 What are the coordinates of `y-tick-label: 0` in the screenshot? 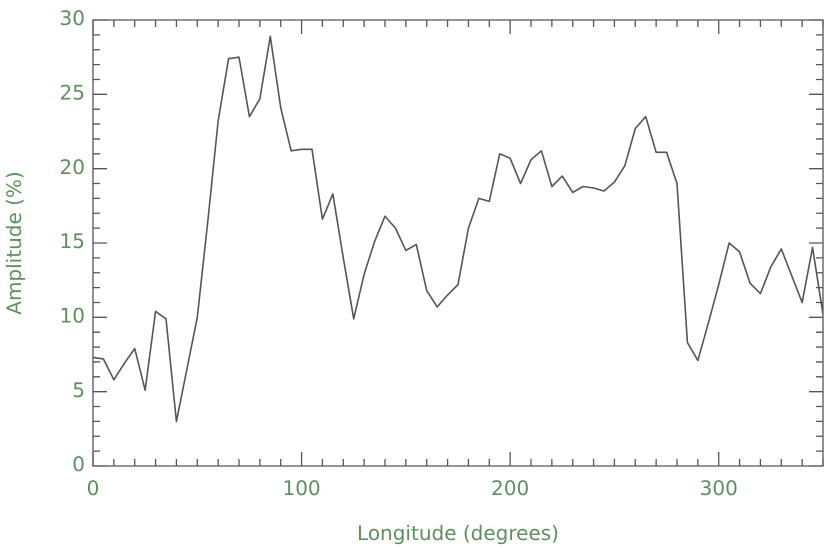 It's located at (78, 464).